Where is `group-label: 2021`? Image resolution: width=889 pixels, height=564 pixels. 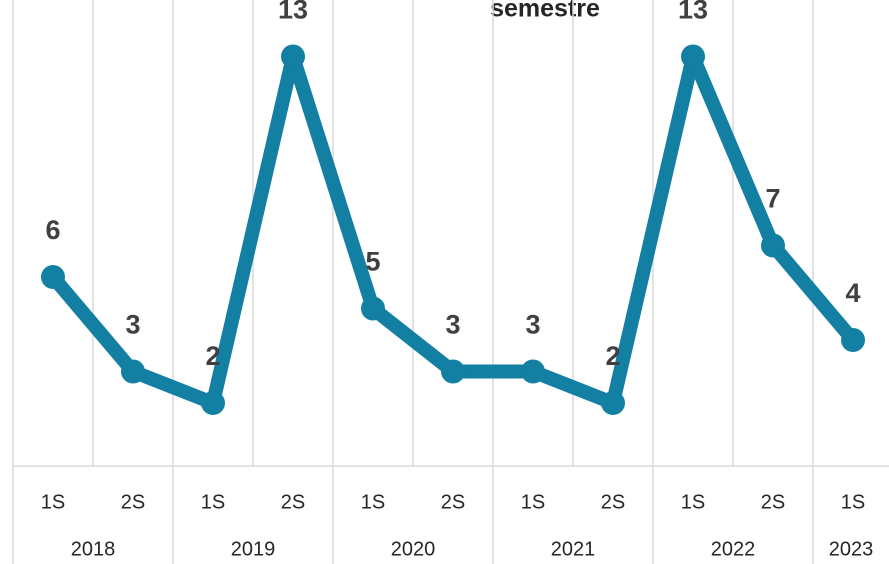 group-label: 2021 is located at coordinates (573, 549).